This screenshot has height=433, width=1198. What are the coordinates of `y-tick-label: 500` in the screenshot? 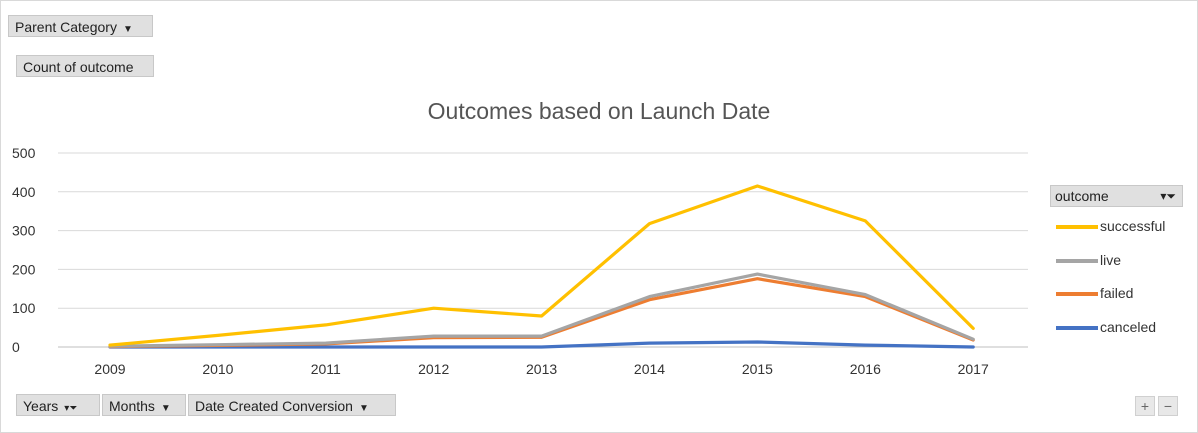 It's located at (24, 153).